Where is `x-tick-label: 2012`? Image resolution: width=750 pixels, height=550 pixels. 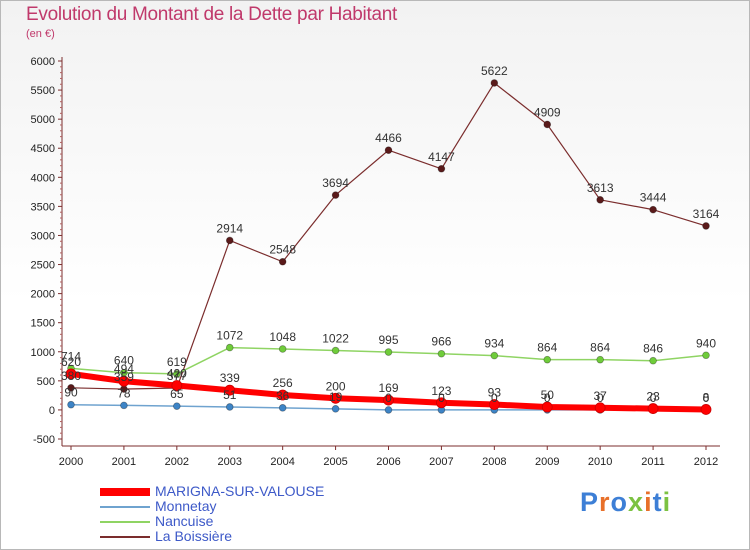
x-tick-label: 2012 is located at coordinates (706, 462).